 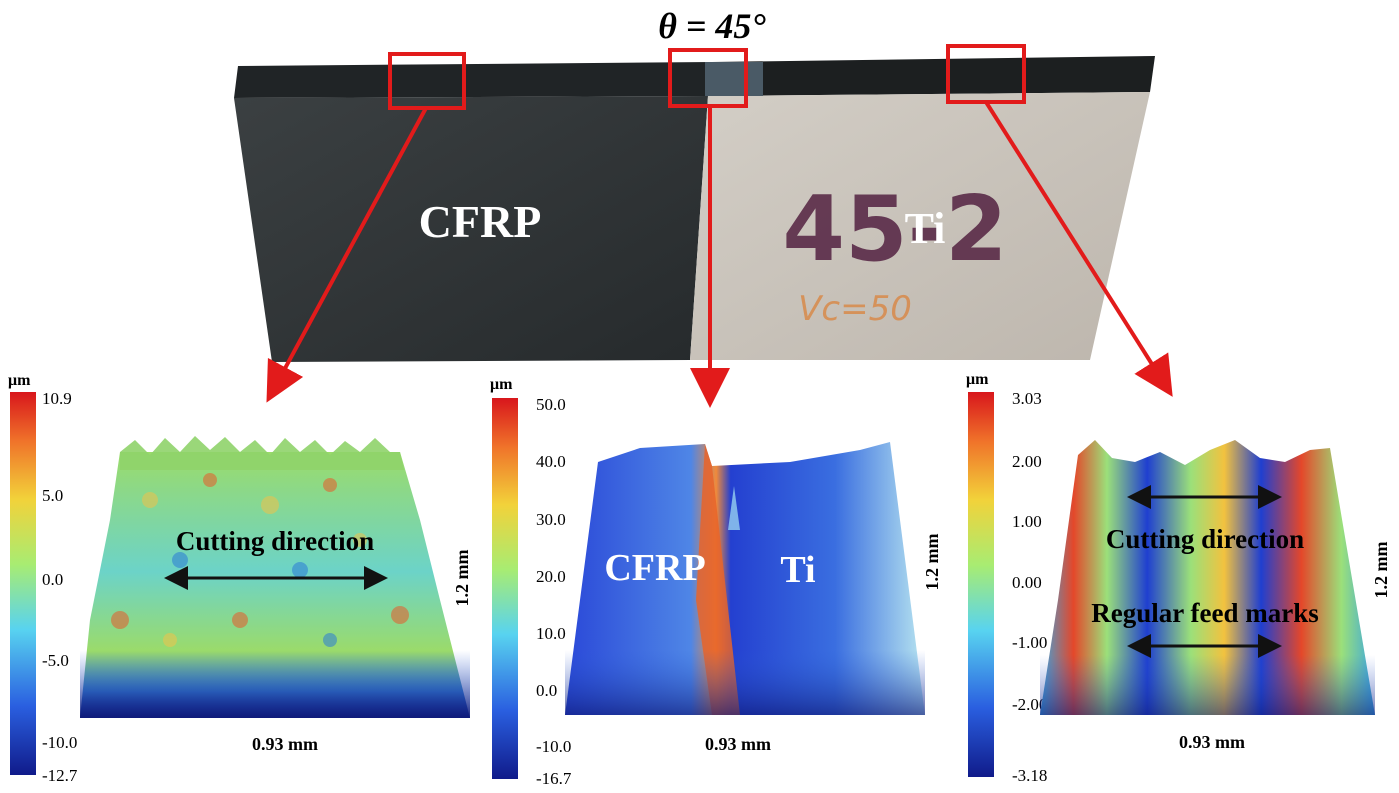 I want to click on highlight-box-cfrp, so click(x=427, y=81).